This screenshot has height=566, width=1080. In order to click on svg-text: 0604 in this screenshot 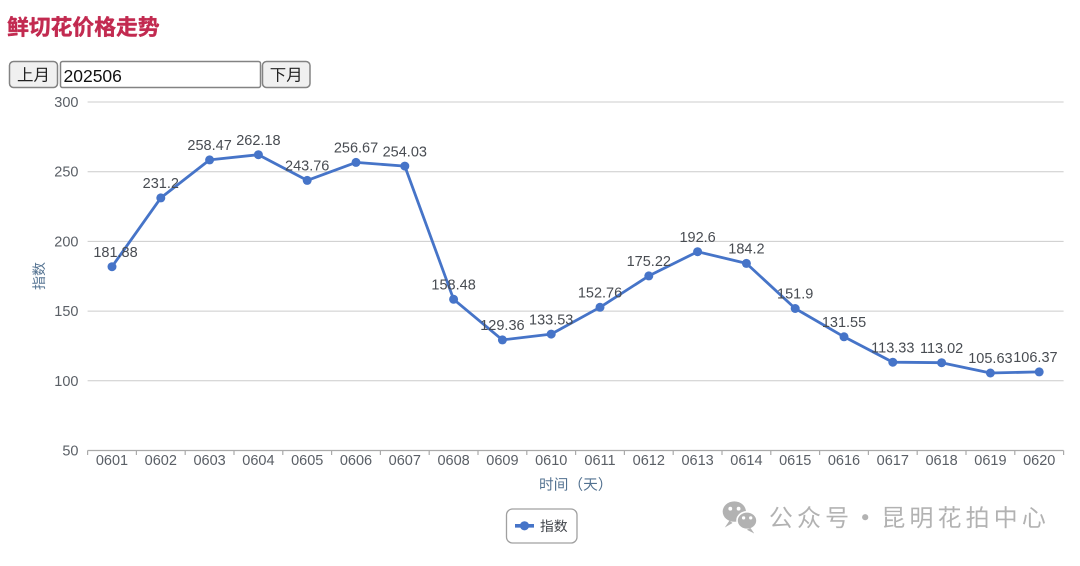, I will do `click(258, 461)`.